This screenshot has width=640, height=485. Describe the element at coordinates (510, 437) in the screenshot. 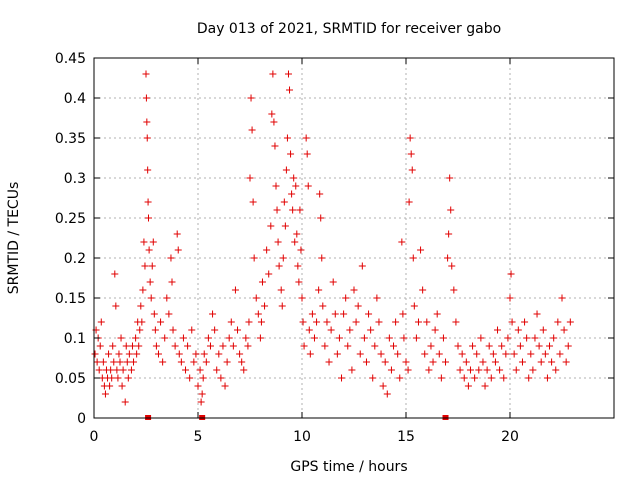

I see `x-tick-label: 20` at that location.